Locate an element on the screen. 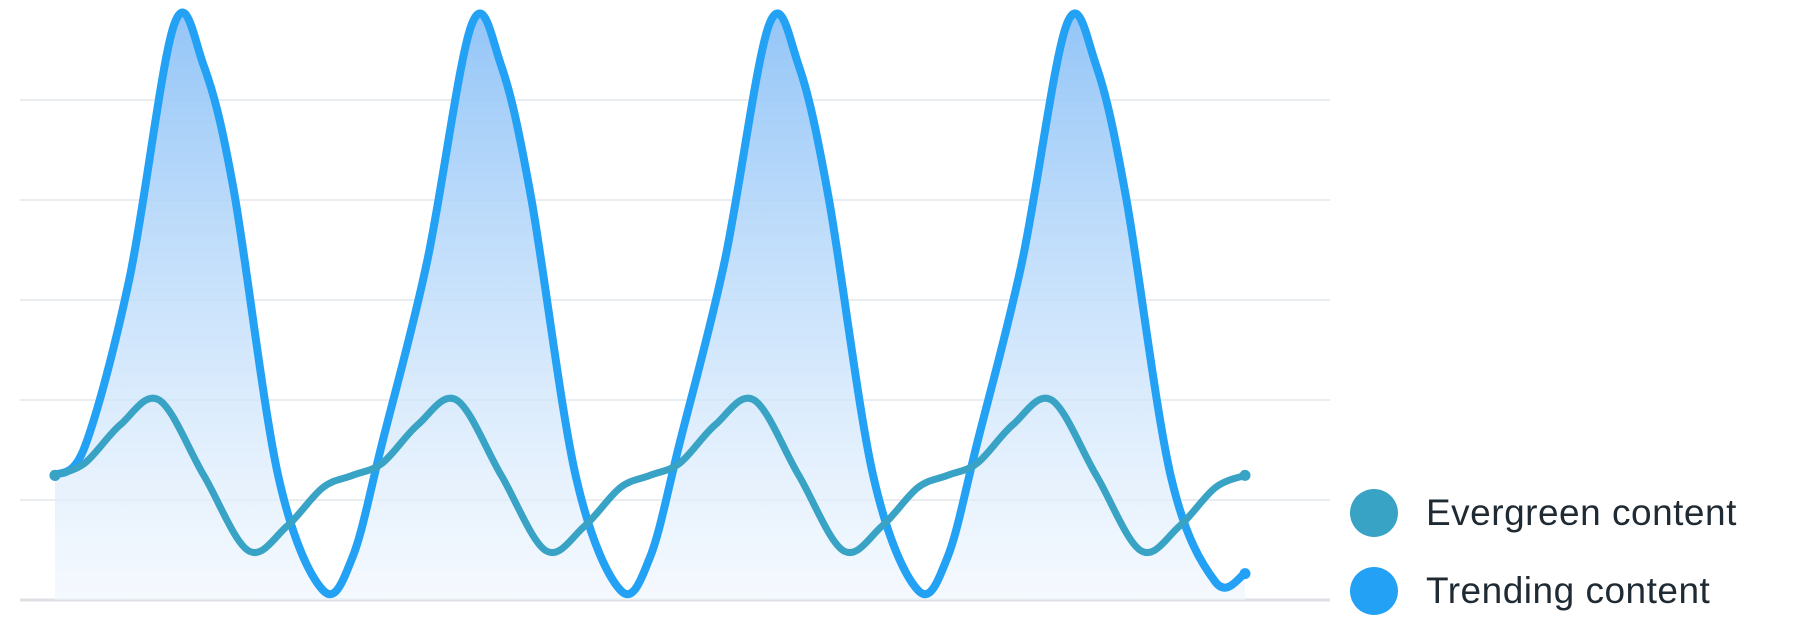 This screenshot has height=644, width=1801. legend-swatch-evergreen is located at coordinates (1374, 513).